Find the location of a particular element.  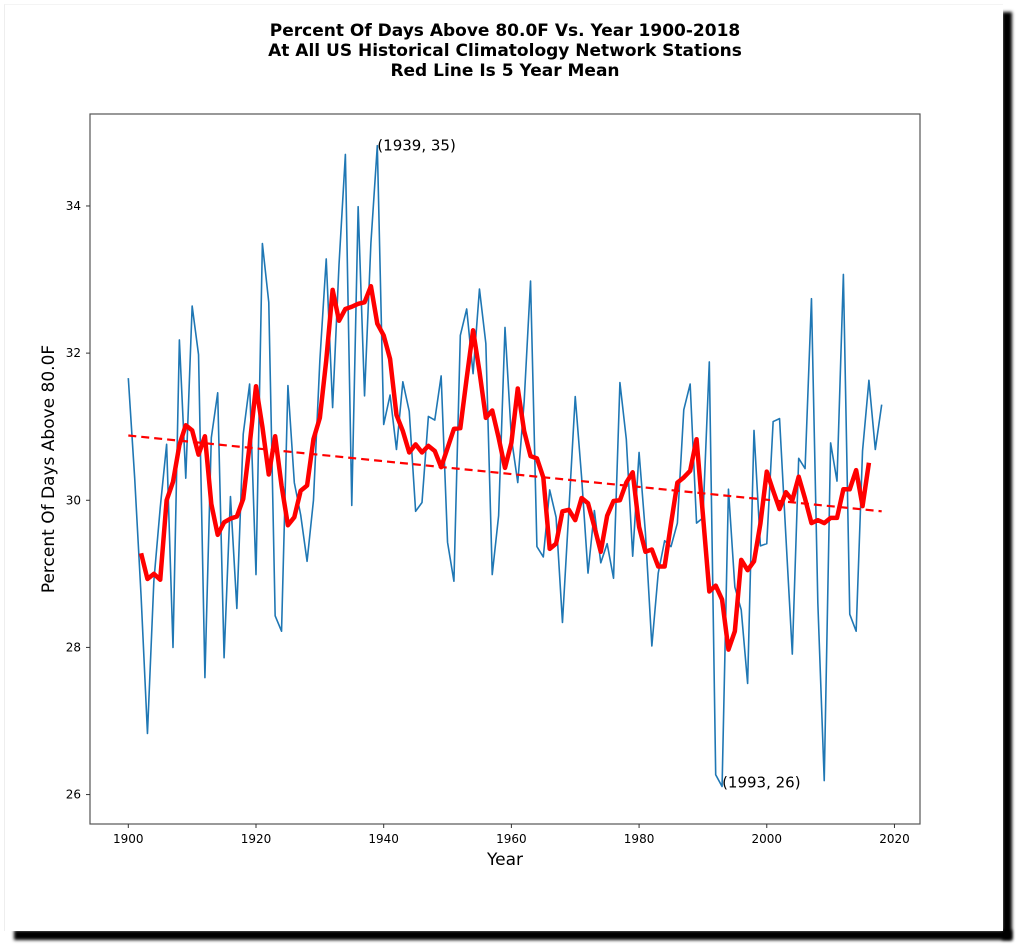

y-tick-label: 28 is located at coordinates (73, 647).